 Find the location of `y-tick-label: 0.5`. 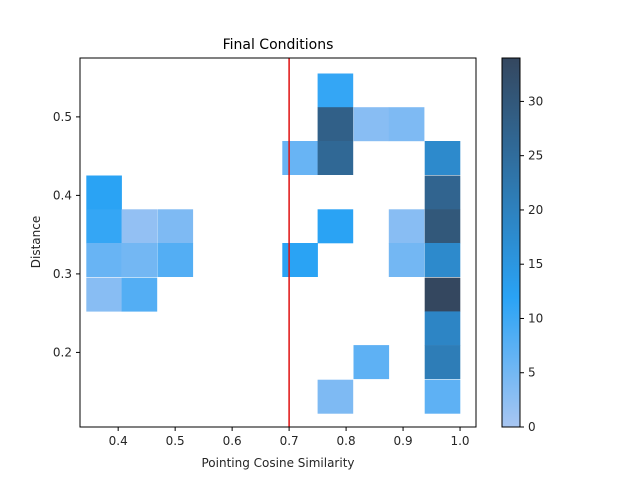

y-tick-label: 0.5 is located at coordinates (62, 117).